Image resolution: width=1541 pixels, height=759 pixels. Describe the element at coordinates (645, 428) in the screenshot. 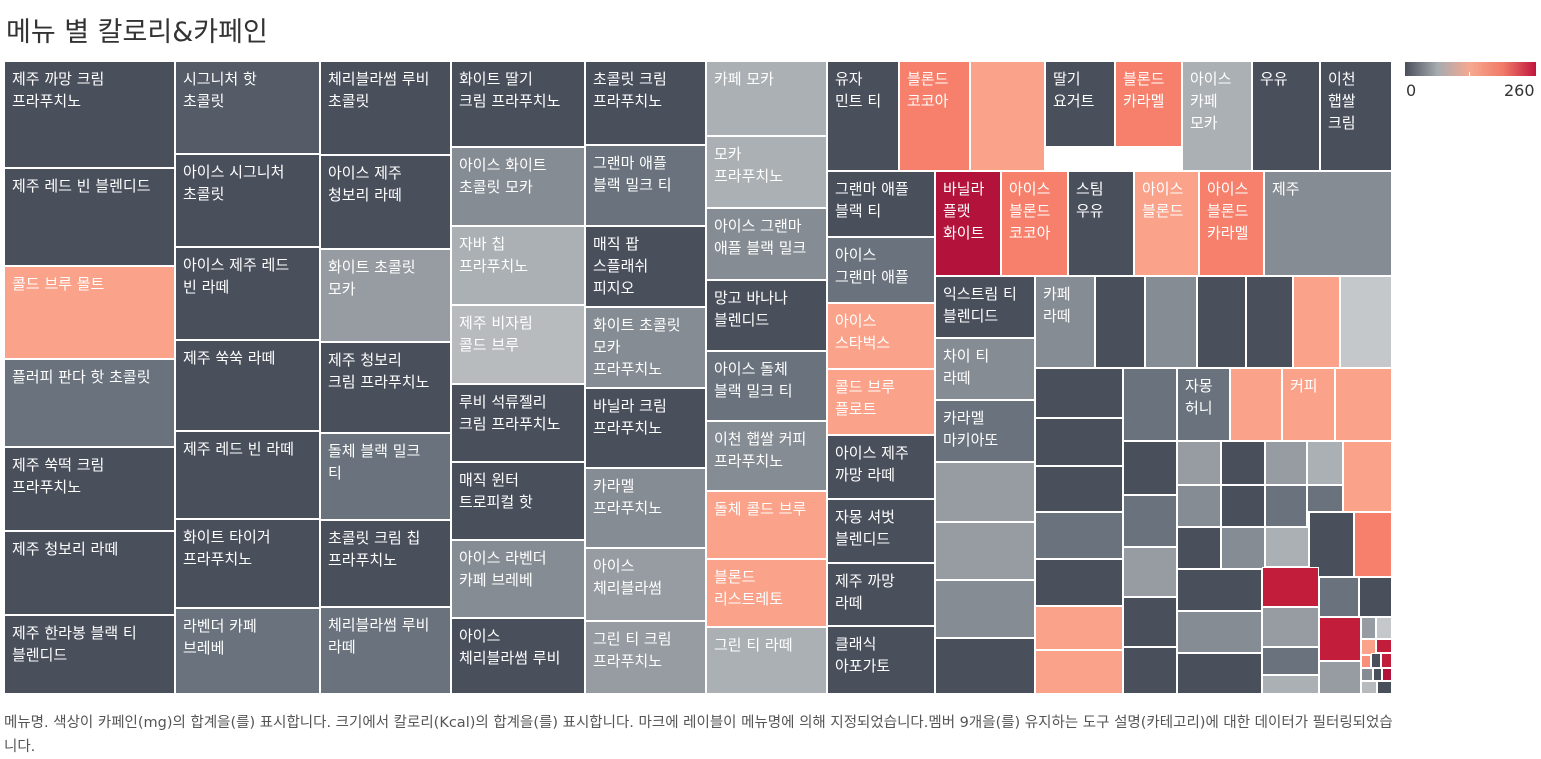

I see `treemap-cell: 바닐라 크림 프라푸치노` at that location.